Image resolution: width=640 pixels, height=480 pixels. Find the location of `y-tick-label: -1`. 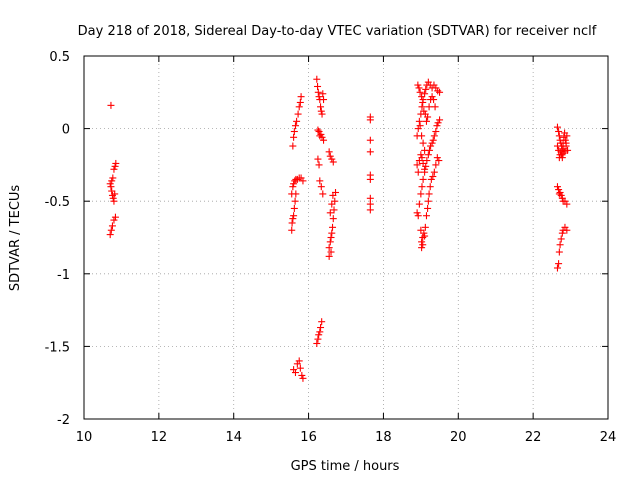

y-tick-label: -1 is located at coordinates (63, 275).